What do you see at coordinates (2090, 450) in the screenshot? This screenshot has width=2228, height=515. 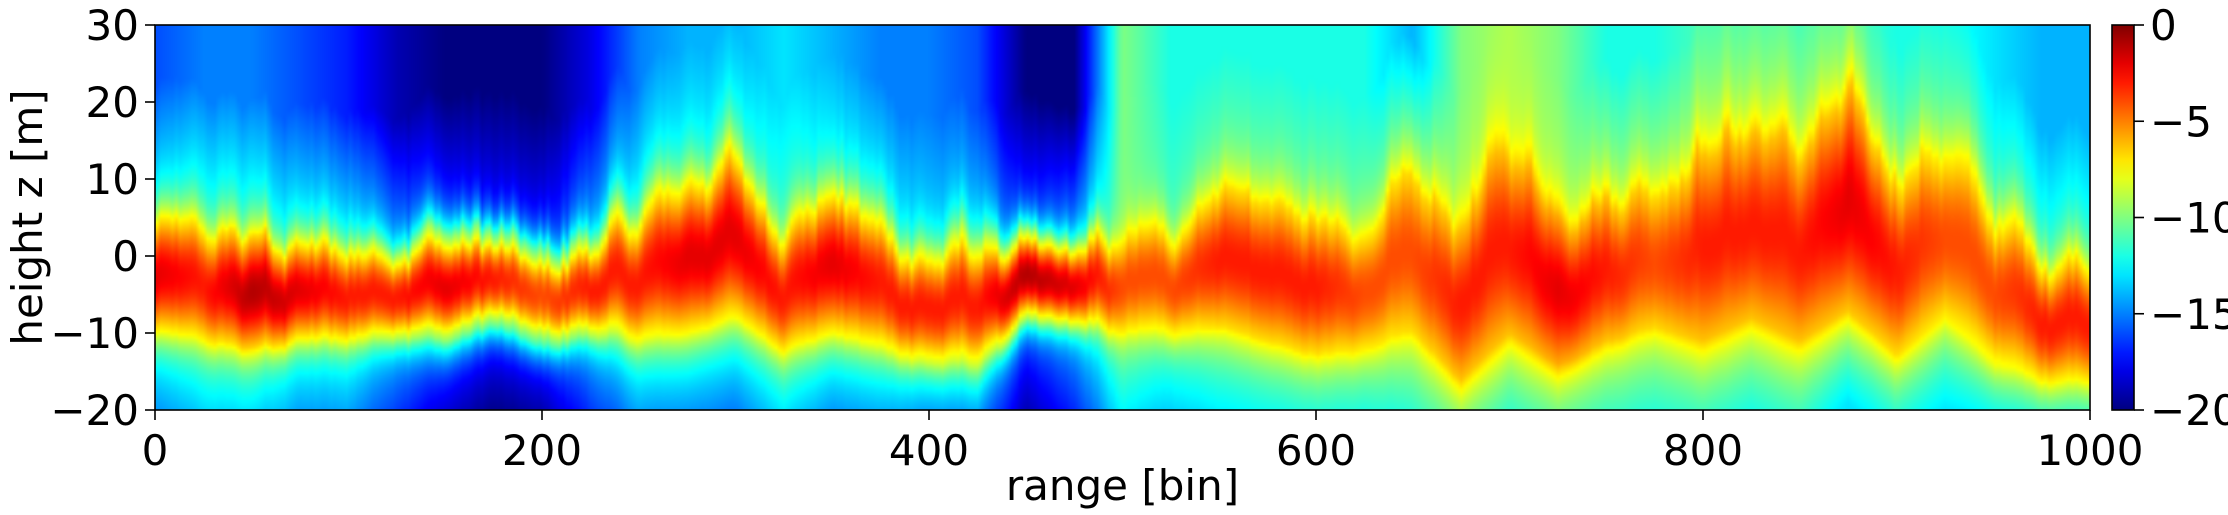 I see `x-tick-label: 1000` at bounding box center [2090, 450].